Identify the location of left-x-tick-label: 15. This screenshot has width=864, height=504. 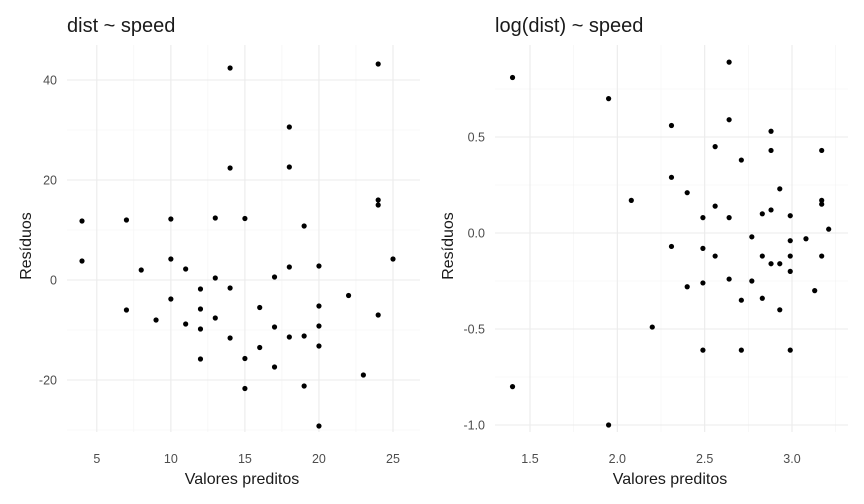
(245, 459).